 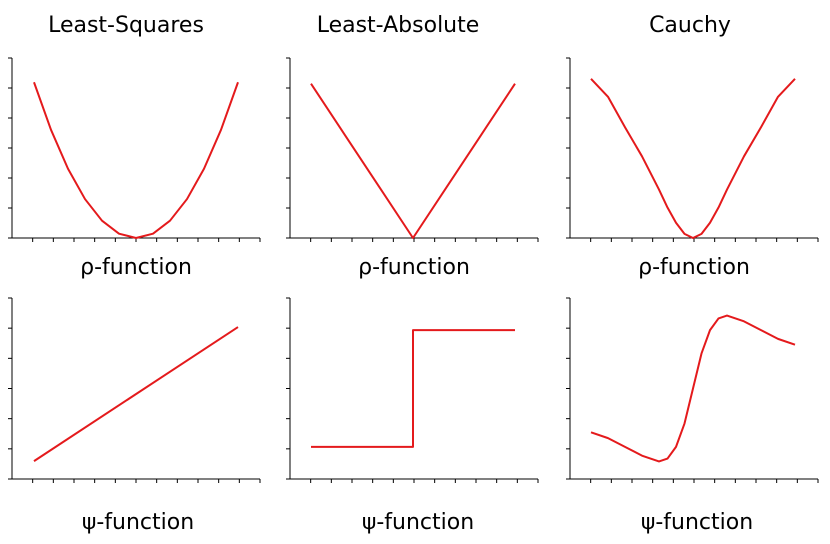 I want to click on title-cauchy: Cauchy, so click(x=690, y=25).